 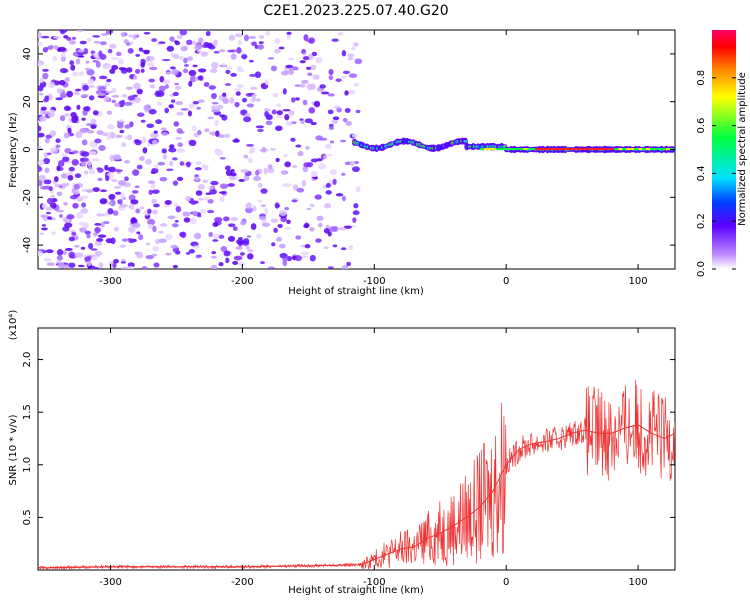 I want to click on heatmap-x-tick-label: -300, so click(x=110, y=281).